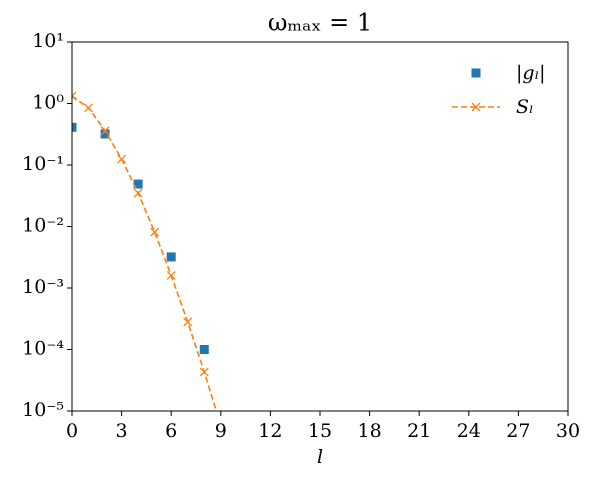 Image resolution: width=592 pixels, height=480 pixels. Describe the element at coordinates (270, 431) in the screenshot. I see `x-tick-label: 12` at that location.